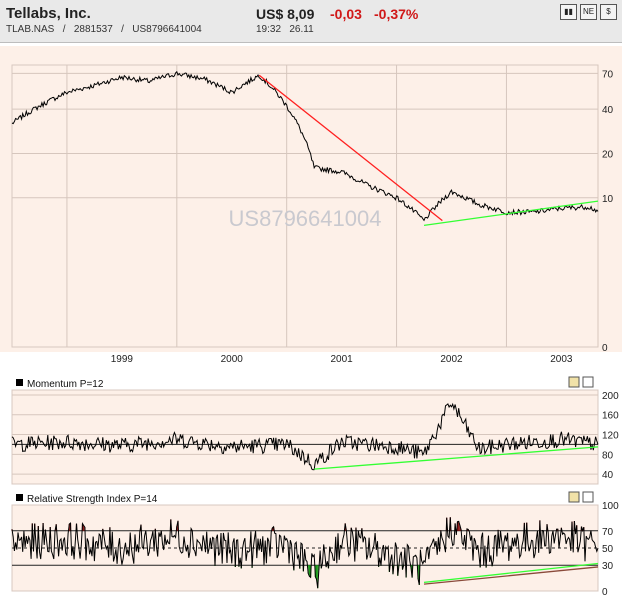 The width and height of the screenshot is (622, 599). I want to click on momentum-series-line, so click(305, 436).